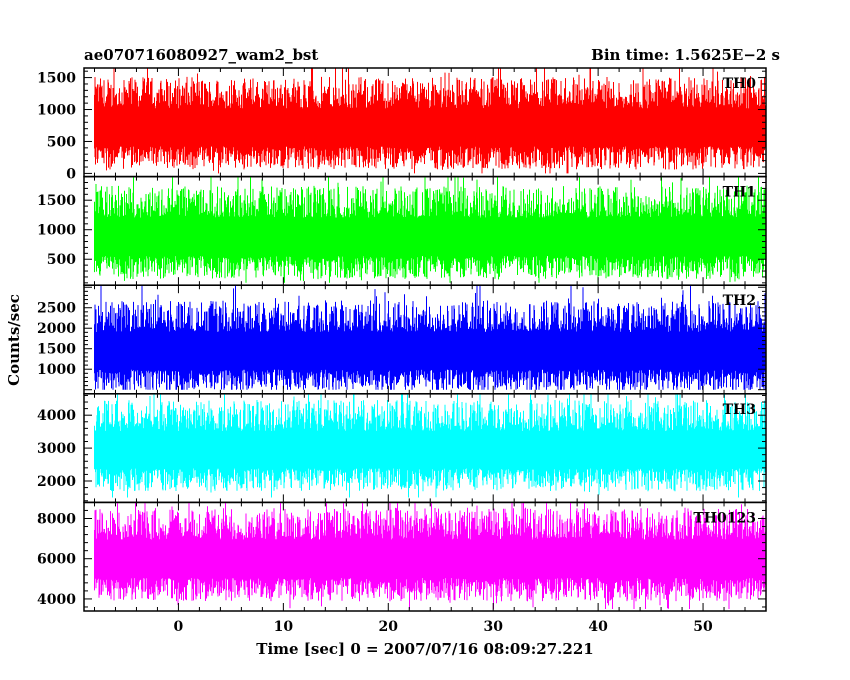 The width and height of the screenshot is (850, 680). What do you see at coordinates (685, 55) in the screenshot?
I see `chart-title-right: Bin time: 1.5625E−2 s` at bounding box center [685, 55].